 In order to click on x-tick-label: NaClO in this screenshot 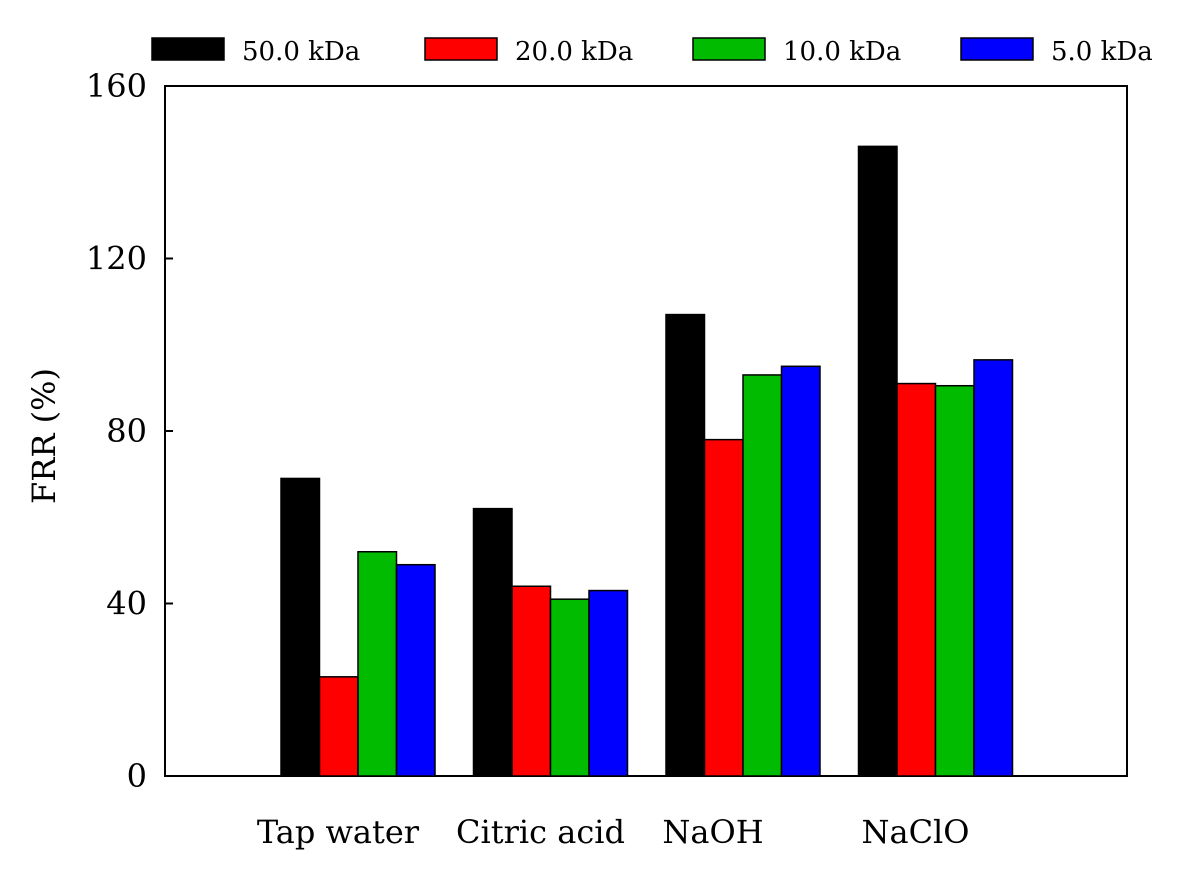, I will do `click(915, 832)`.